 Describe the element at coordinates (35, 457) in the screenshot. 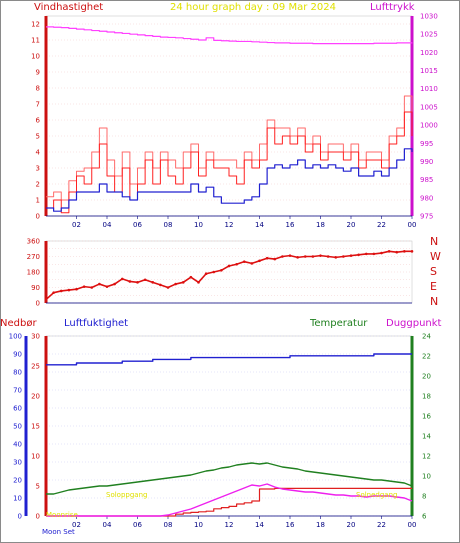

I see `rain-ytick-label: 10` at that location.